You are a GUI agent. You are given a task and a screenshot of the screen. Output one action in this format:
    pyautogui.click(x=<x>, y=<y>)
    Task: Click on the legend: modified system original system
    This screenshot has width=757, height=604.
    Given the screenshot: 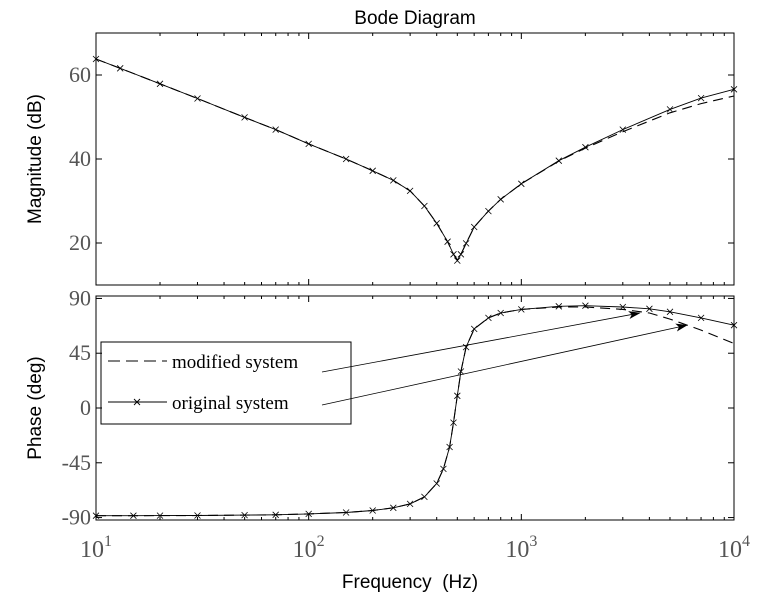 What is the action you would take?
    pyautogui.click(x=226, y=383)
    